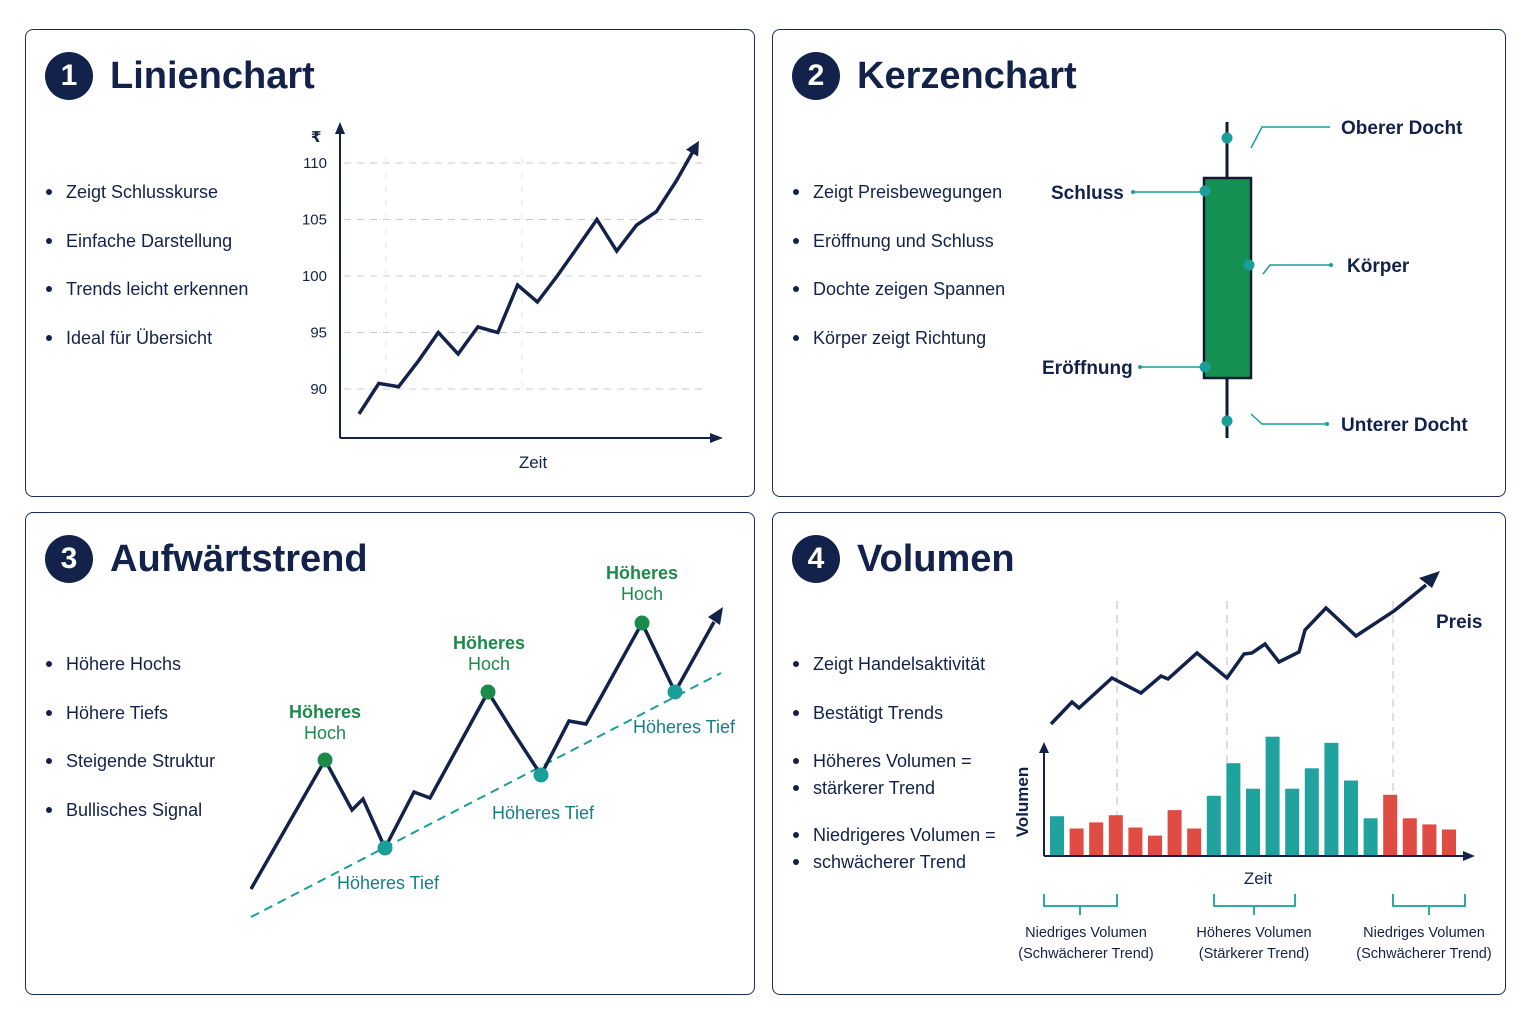 The width and height of the screenshot is (1536, 1024). What do you see at coordinates (1254, 954) in the screenshot?
I see `group-label: (Stärkerer Trend)` at bounding box center [1254, 954].